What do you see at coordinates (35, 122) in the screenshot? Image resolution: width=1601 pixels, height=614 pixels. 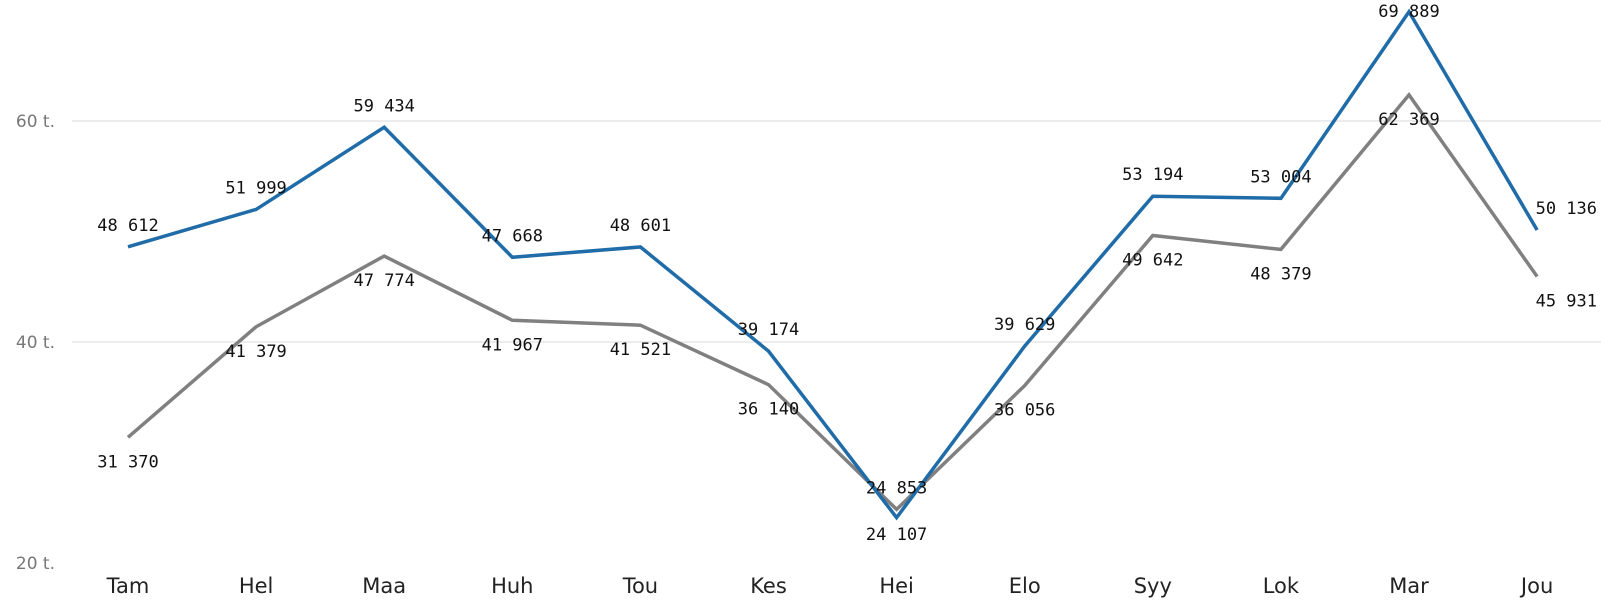 I see `y-tick-label: 60 t.` at bounding box center [35, 122].